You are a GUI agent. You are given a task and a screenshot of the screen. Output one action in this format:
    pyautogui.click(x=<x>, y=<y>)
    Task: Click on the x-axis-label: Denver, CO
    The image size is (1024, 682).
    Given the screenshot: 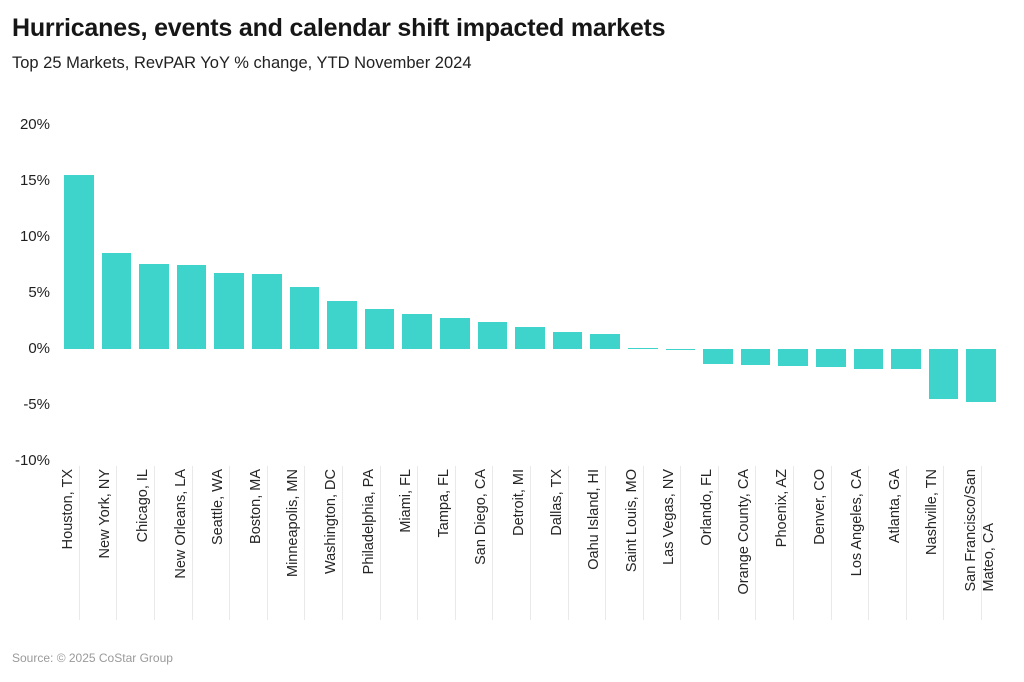 What is the action you would take?
    pyautogui.click(x=819, y=507)
    